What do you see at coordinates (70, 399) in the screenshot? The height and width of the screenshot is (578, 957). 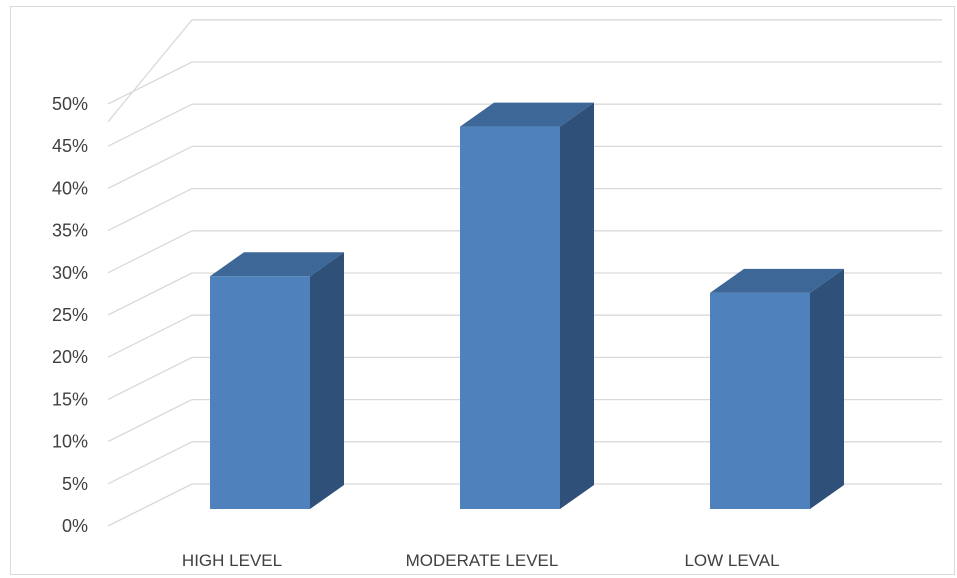 I see `y-tick-label: 15%` at bounding box center [70, 399].